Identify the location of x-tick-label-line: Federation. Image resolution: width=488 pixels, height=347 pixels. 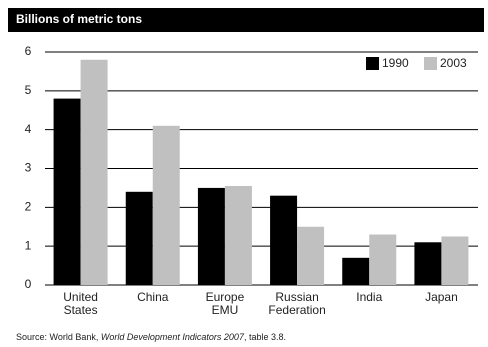
(296, 310).